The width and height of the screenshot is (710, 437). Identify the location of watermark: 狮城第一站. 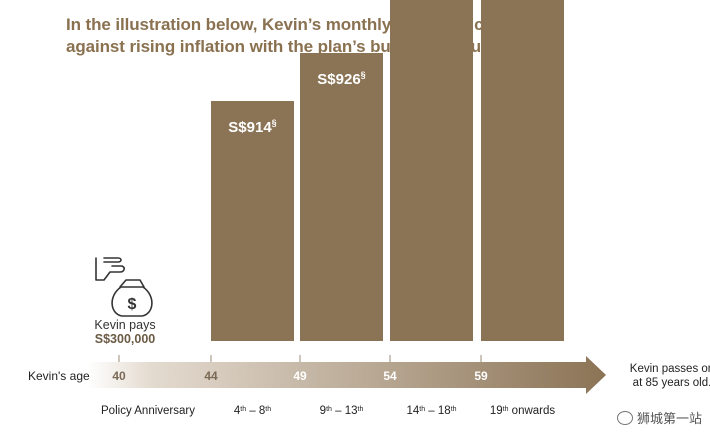
(659, 417).